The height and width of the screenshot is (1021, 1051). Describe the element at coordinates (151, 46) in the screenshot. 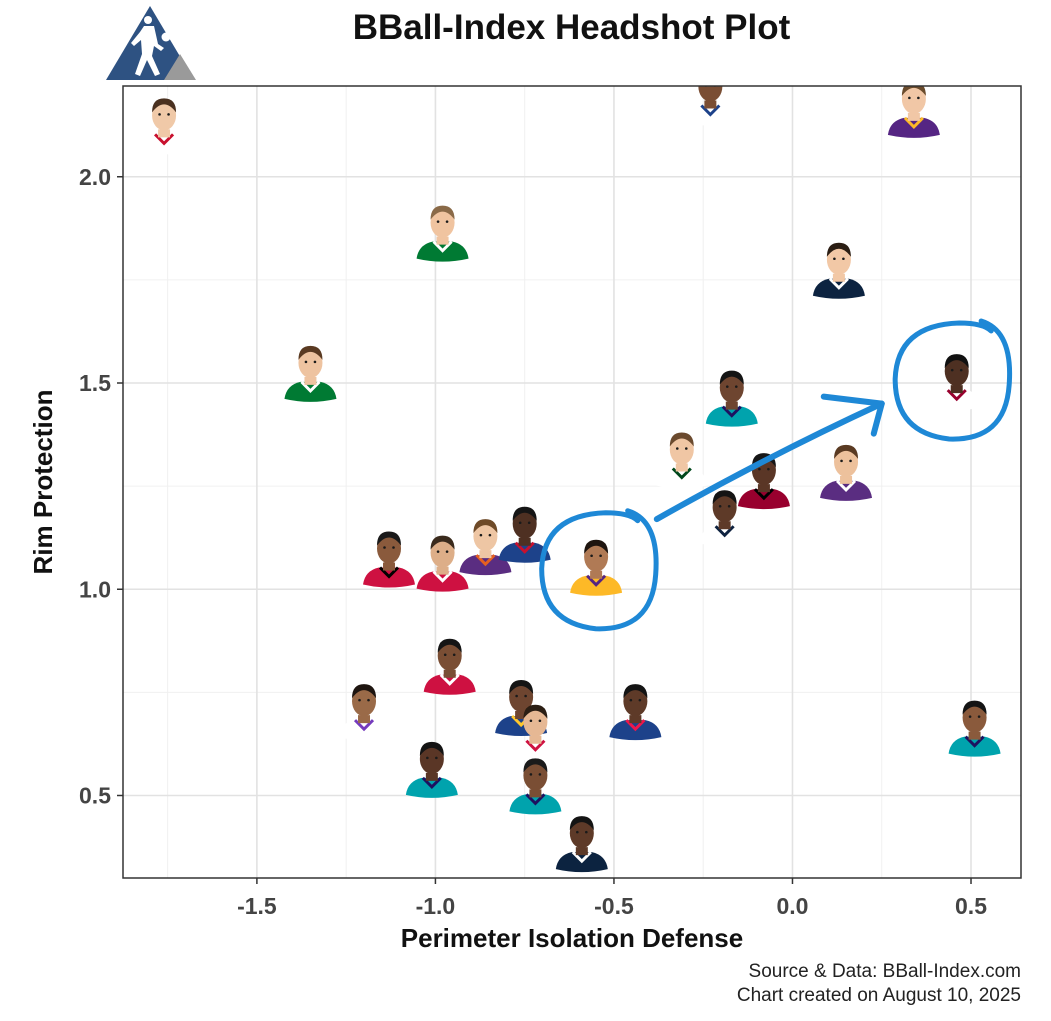

I see `basketball-player-icon` at that location.